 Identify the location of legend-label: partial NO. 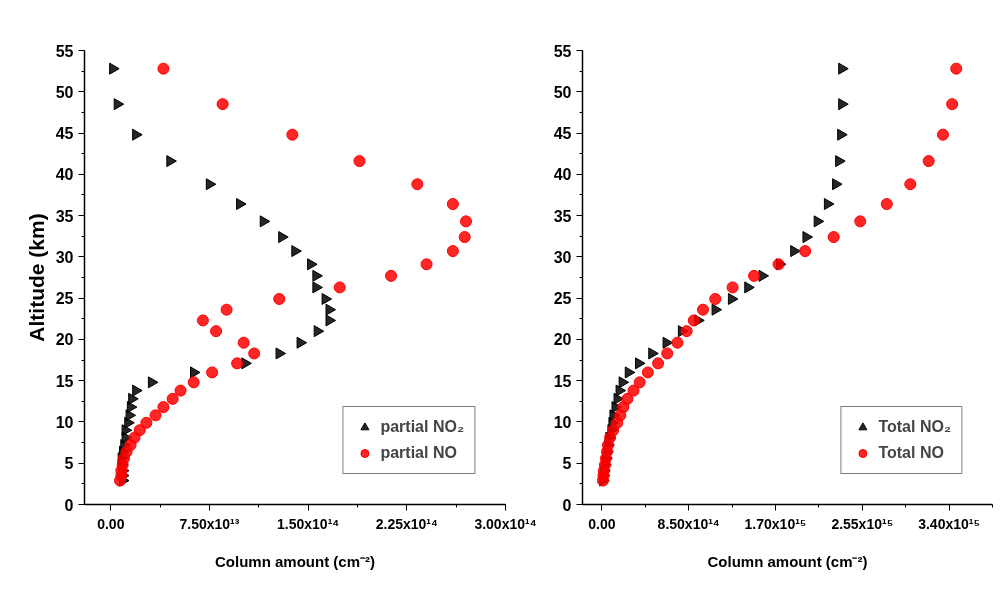
(418, 453).